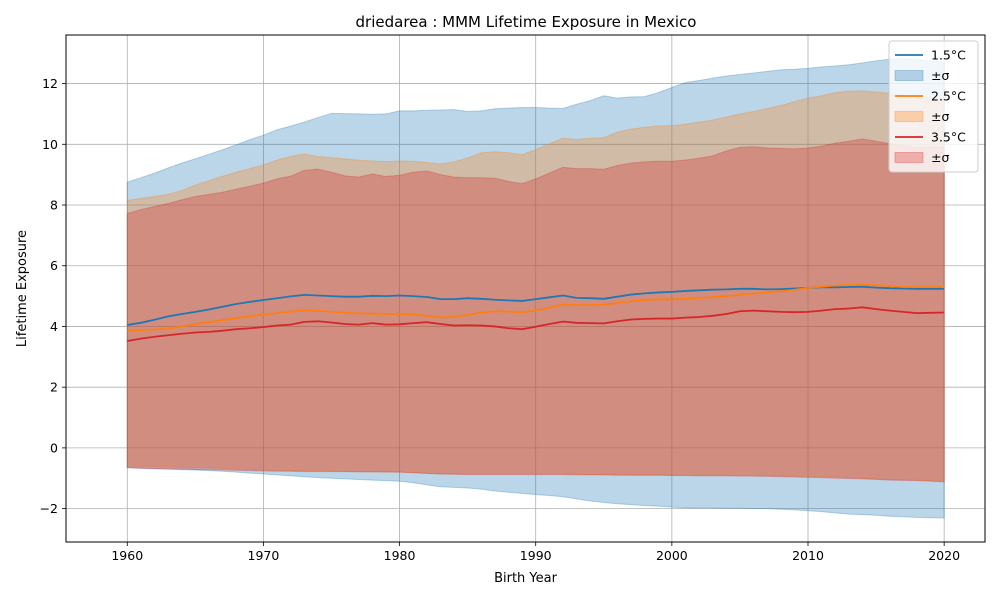 Image resolution: width=1000 pixels, height=600 pixels. Describe the element at coordinates (49, 508) in the screenshot. I see `y-tick-label: −2` at that location.